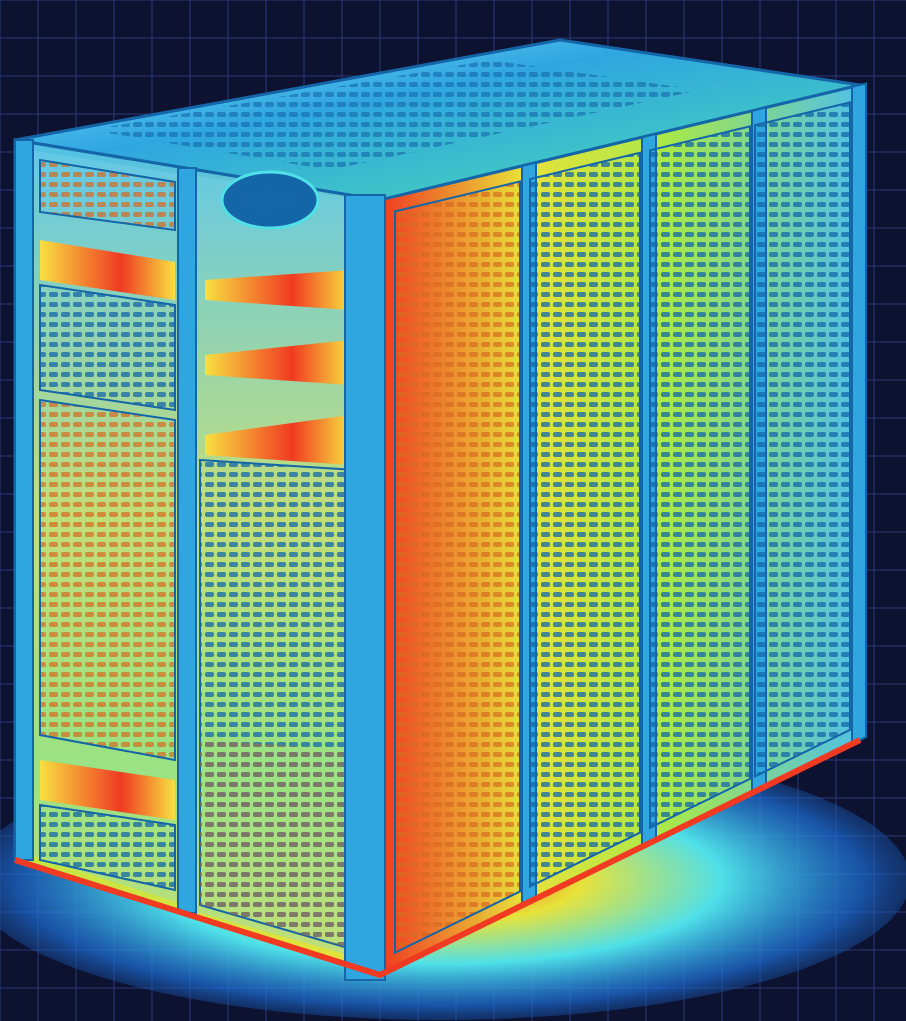  Describe the element at coordinates (107, 527) in the screenshot. I see `front-left-rack` at that location.